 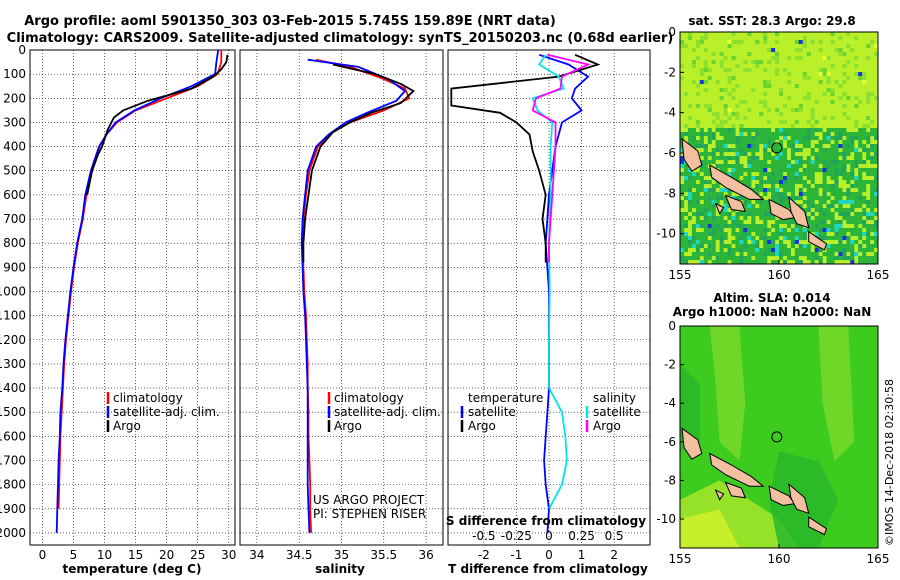 What do you see at coordinates (14, 147) in the screenshot?
I see `depth-tick-label: 400` at bounding box center [14, 147].